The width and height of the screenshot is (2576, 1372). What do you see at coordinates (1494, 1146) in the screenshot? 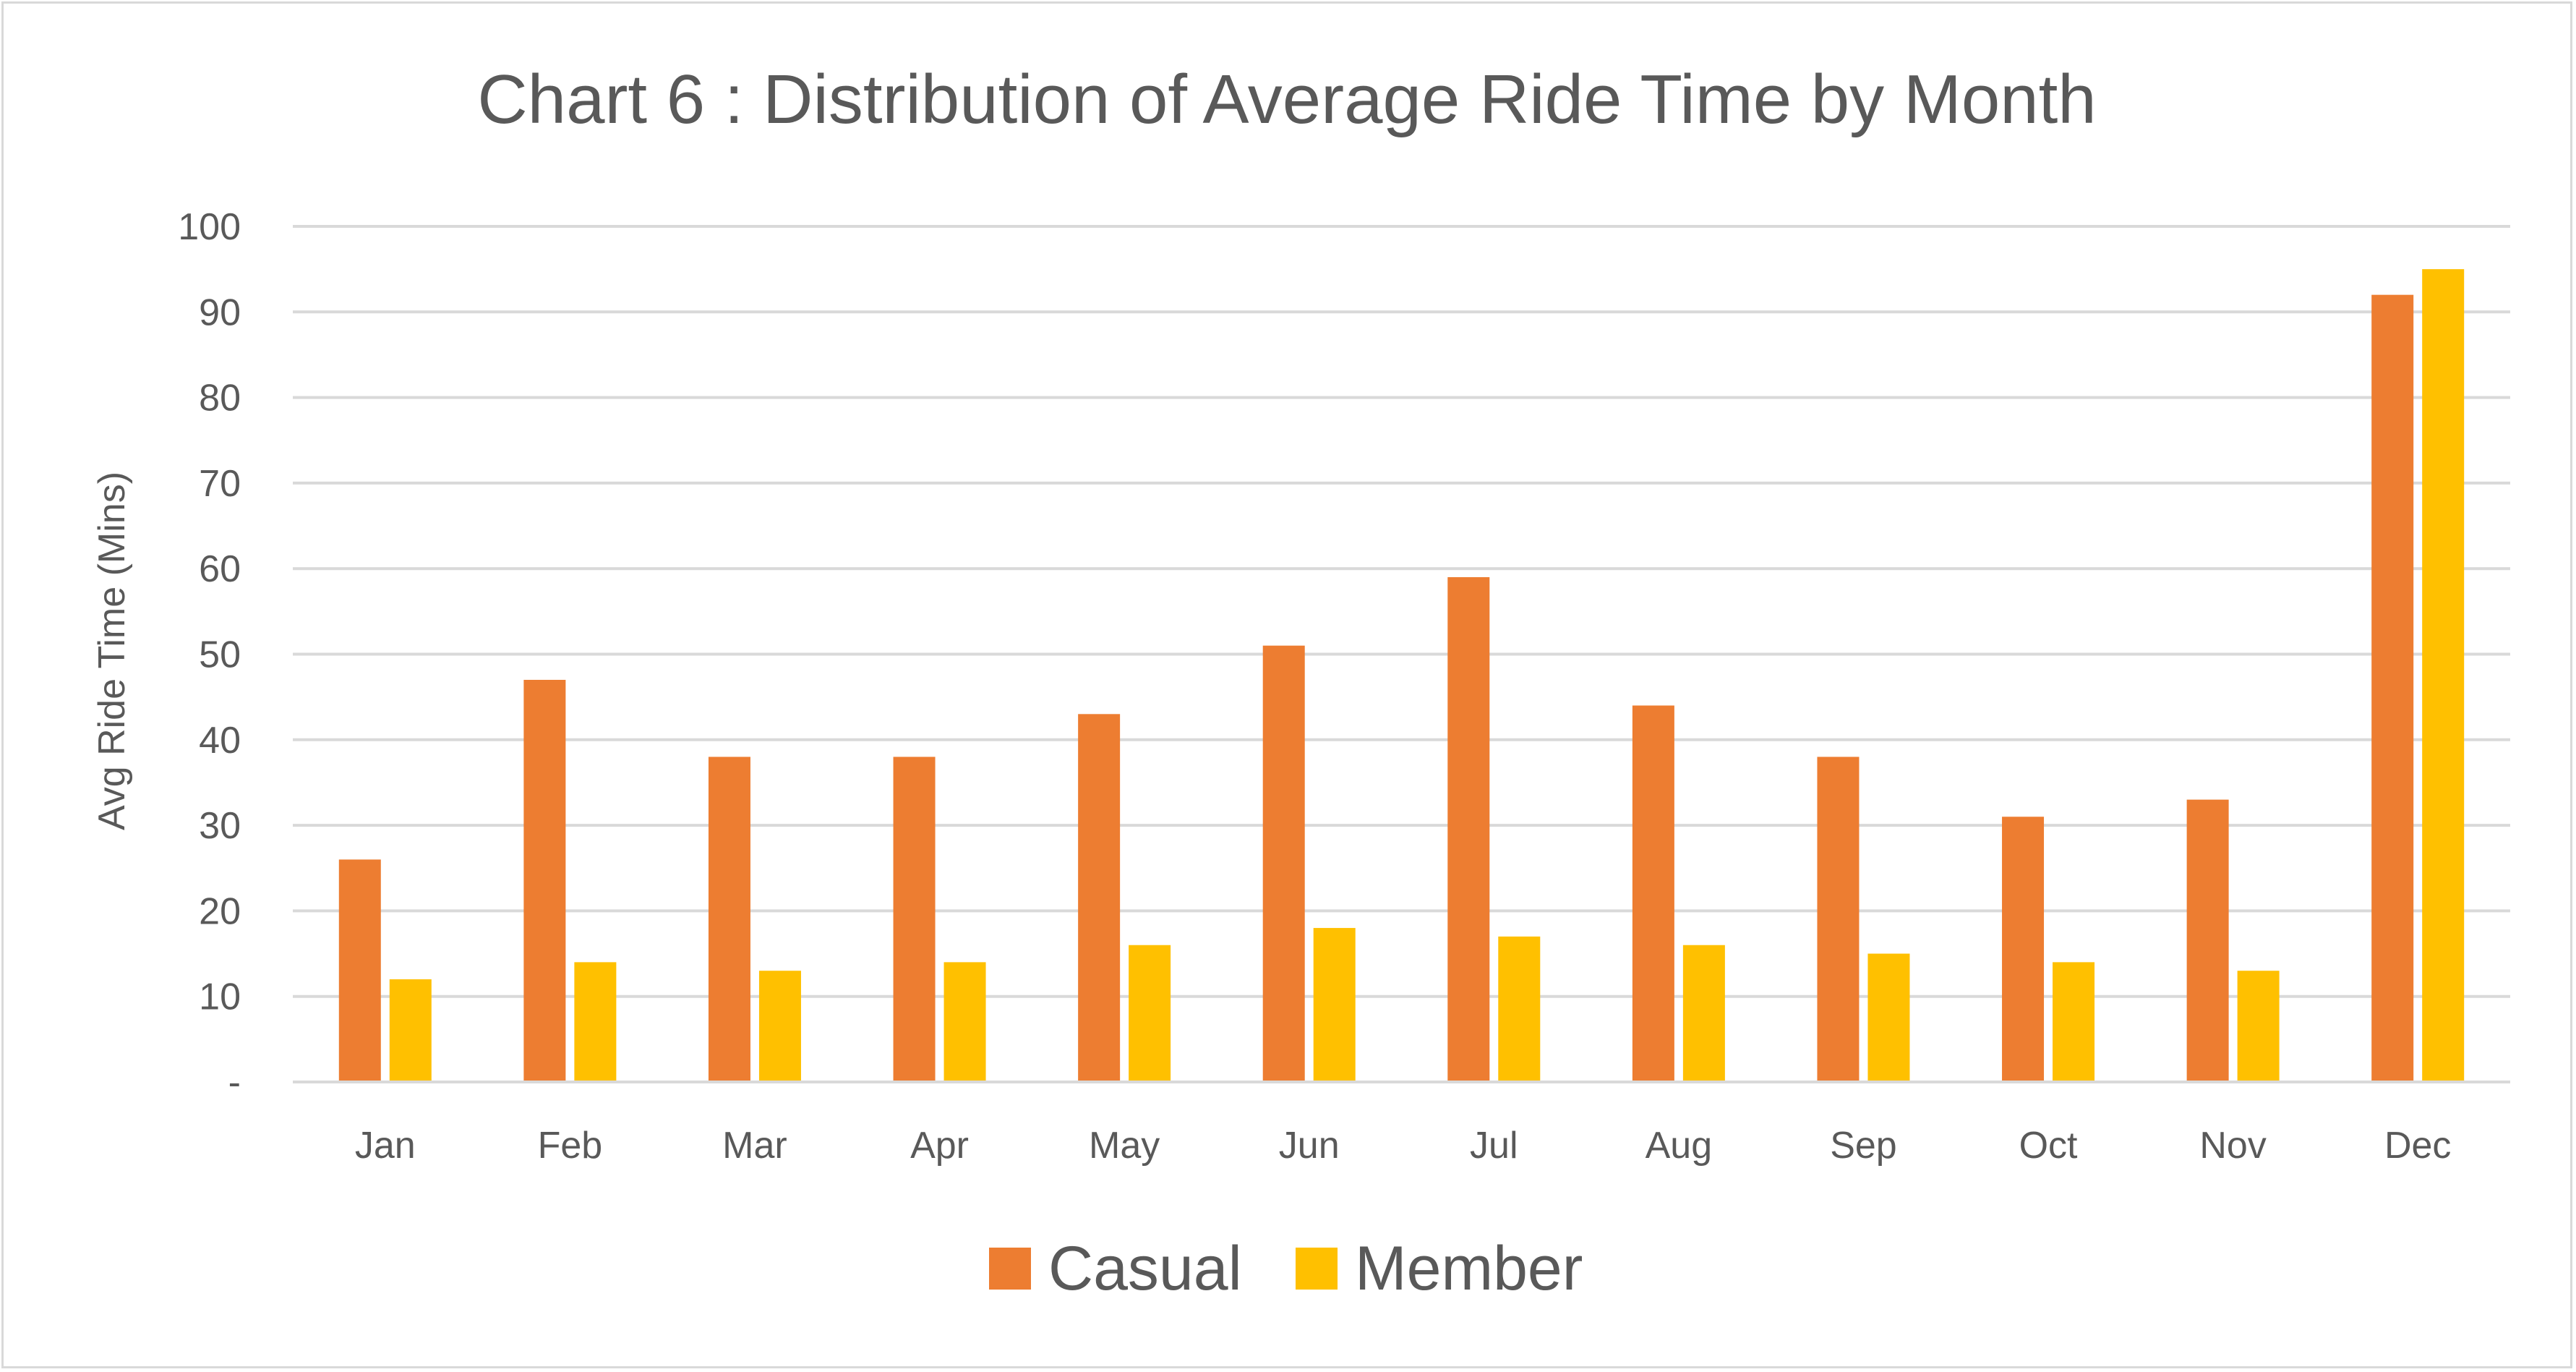
I see `x-tick-label: Jul` at bounding box center [1494, 1146].